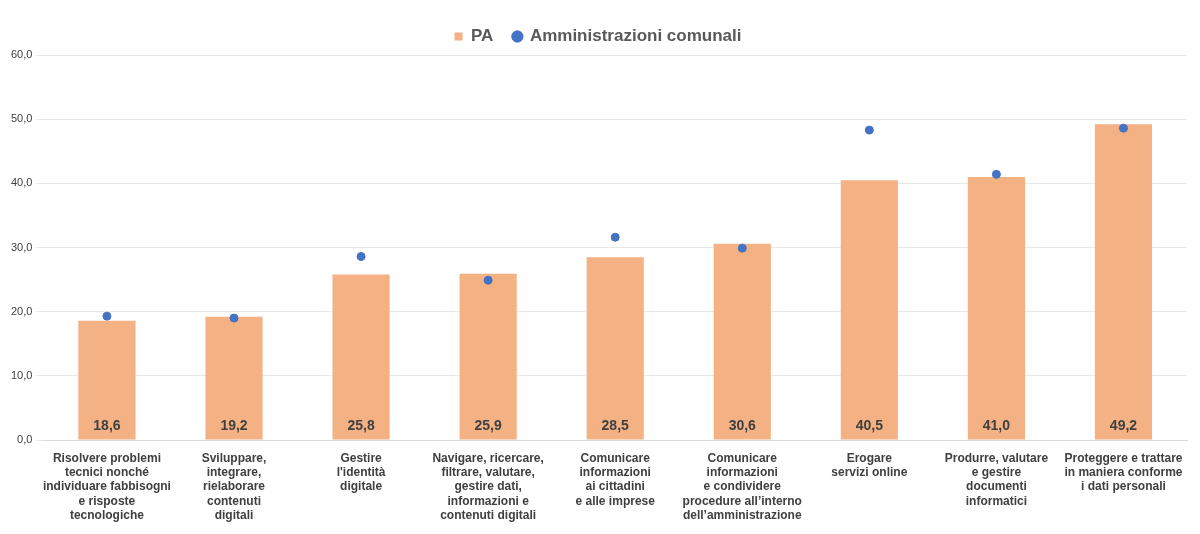  What do you see at coordinates (21, 182) in the screenshot?
I see `y-tick-label: 40,0` at bounding box center [21, 182].